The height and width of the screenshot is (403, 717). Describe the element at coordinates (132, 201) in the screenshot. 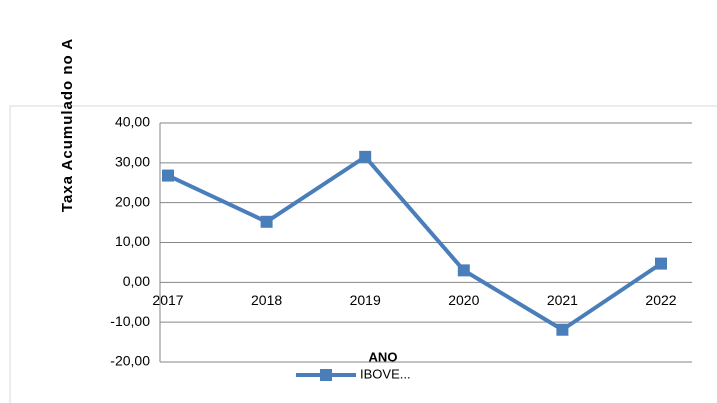

I see `y-tick-label: 20,00` at that location.